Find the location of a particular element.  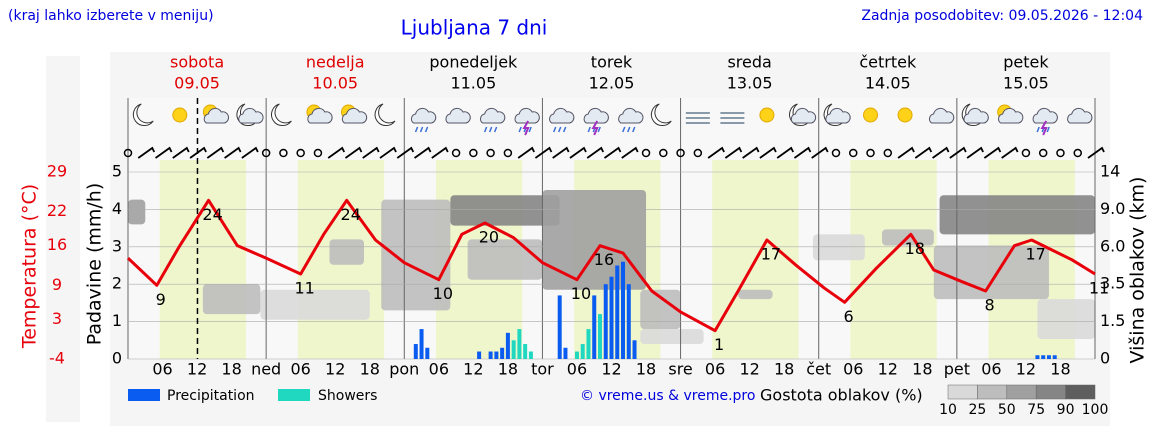

x-tick-label: tor is located at coordinates (542, 369).